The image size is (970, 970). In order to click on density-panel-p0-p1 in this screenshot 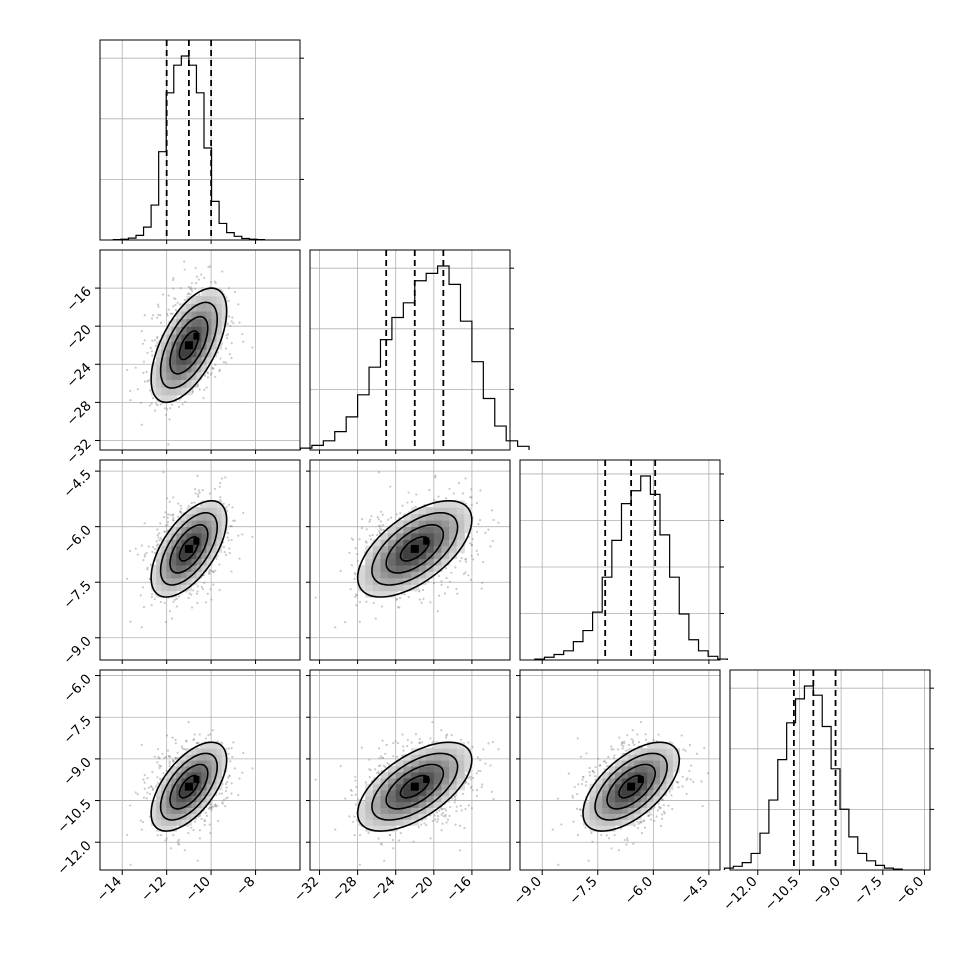, I will do `click(200, 350)`.